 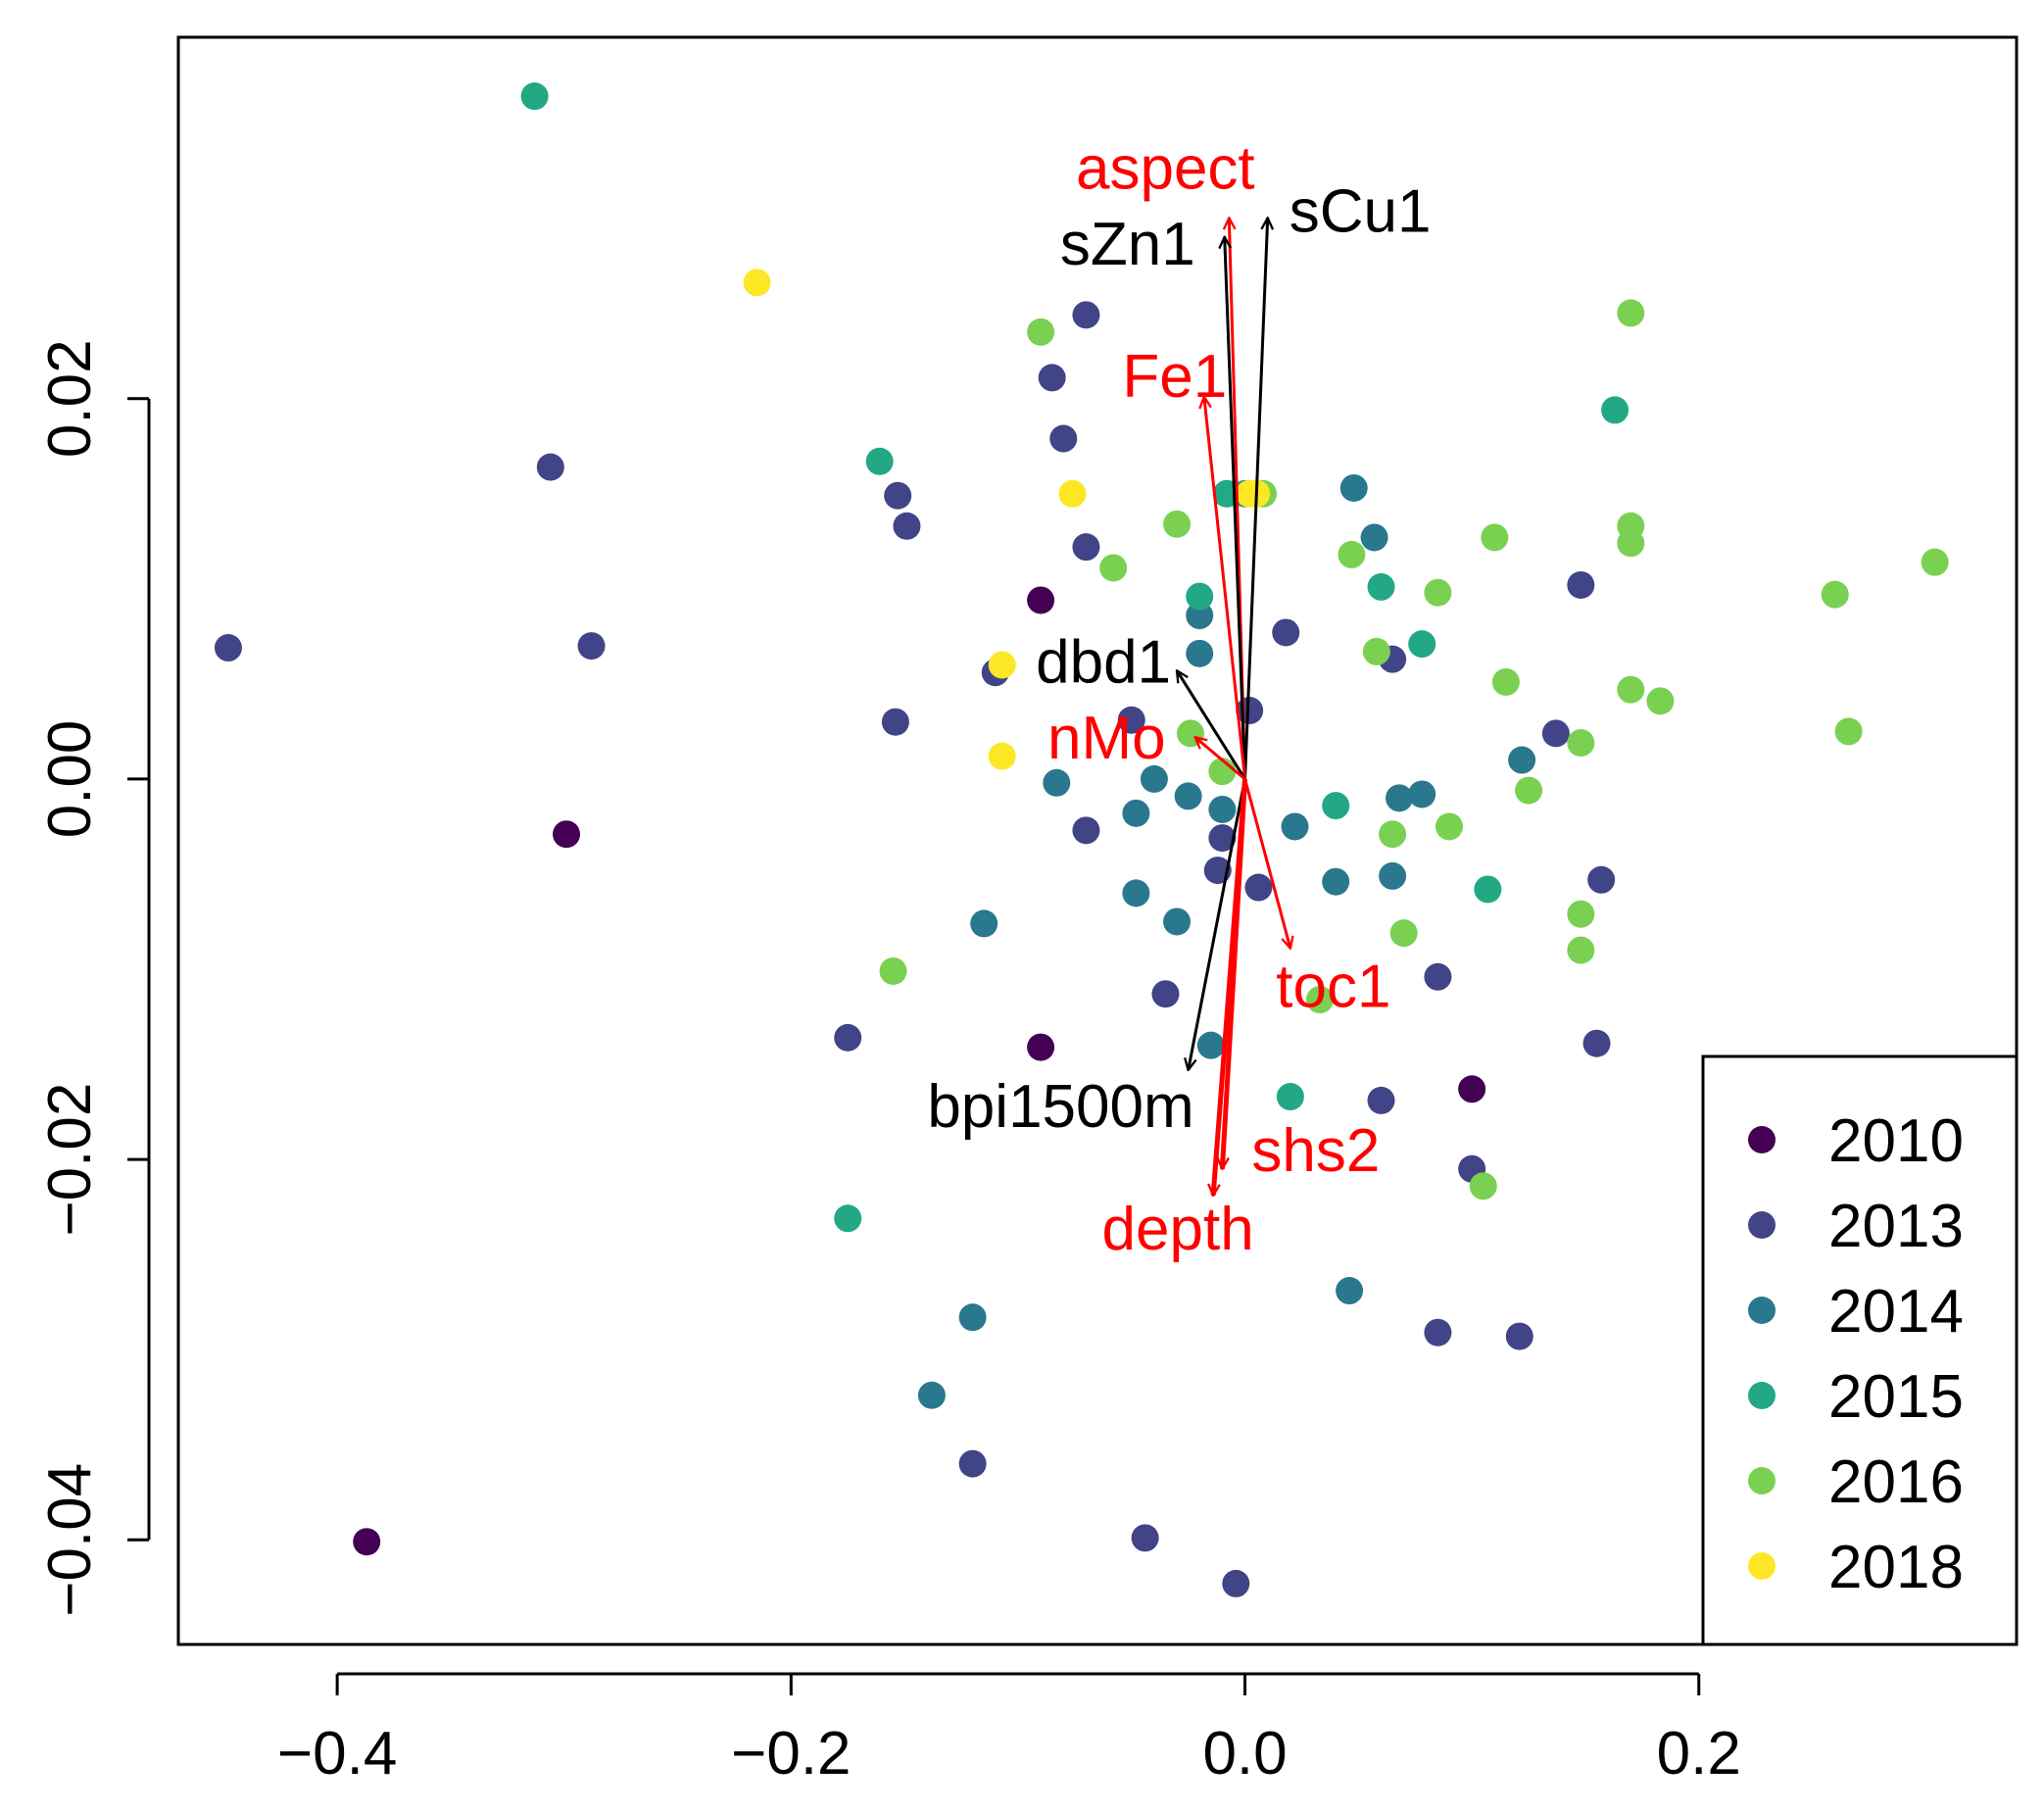 What do you see at coordinates (1699, 1754) in the screenshot?
I see `x-tick-label: 0.2` at bounding box center [1699, 1754].